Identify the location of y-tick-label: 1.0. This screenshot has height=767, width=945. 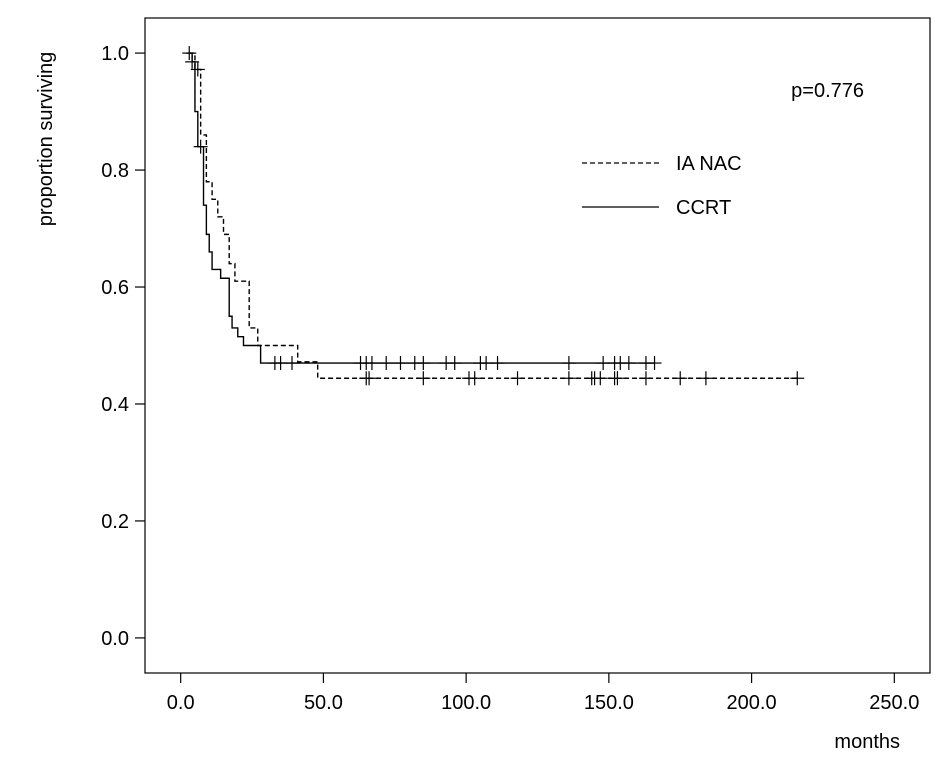
(115, 54).